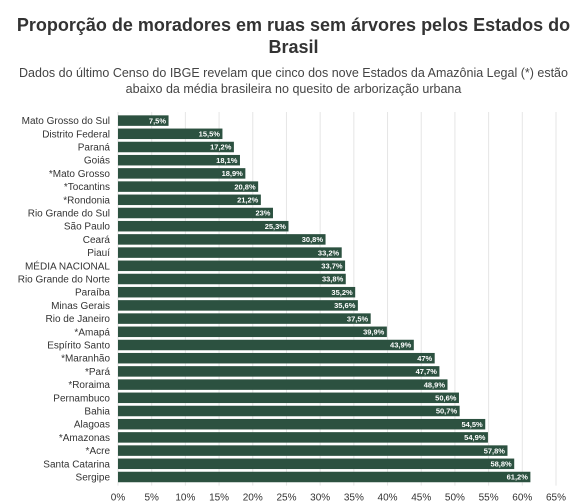  What do you see at coordinates (84, 438) in the screenshot?
I see `category-label: *Amazonas` at bounding box center [84, 438].